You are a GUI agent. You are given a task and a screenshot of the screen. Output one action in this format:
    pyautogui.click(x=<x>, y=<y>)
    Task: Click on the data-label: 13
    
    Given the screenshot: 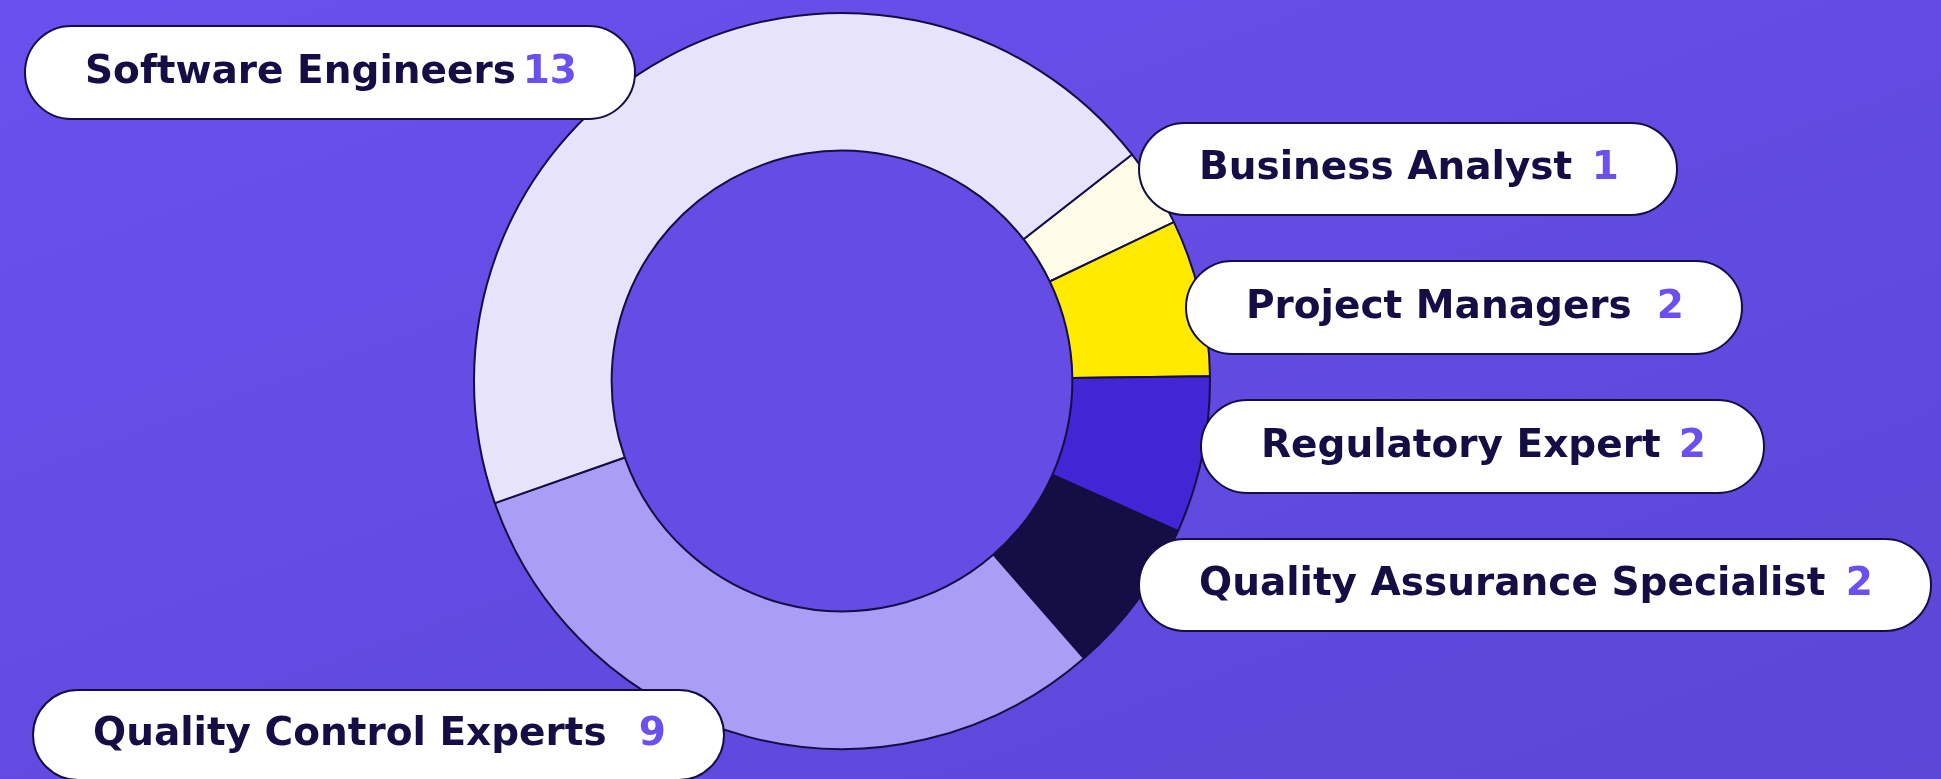 What is the action you would take?
    pyautogui.click(x=550, y=69)
    